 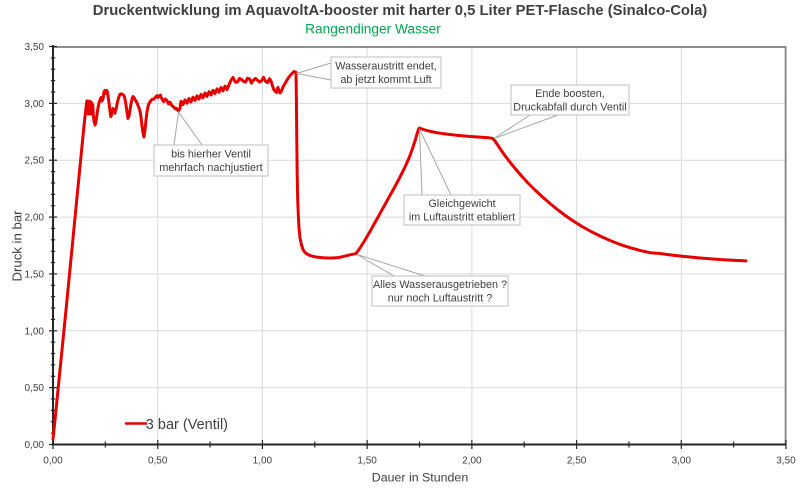 What do you see at coordinates (440, 299) in the screenshot?
I see `svg-text: nur noch Luftaustritt ?` at bounding box center [440, 299].